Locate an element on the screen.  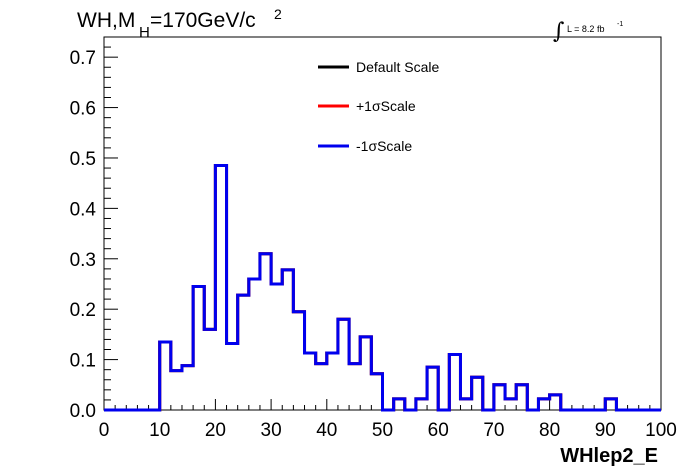
y-tick-label: 0.5 is located at coordinates (83, 159).